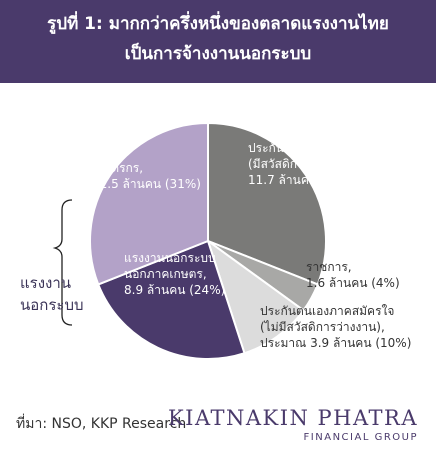 Image resolution: width=436 pixels, height=459 pixels. What do you see at coordinates (52, 294) in the screenshot?
I see `bracket-label: แรงงาน นอกระบบ` at bounding box center [52, 294].